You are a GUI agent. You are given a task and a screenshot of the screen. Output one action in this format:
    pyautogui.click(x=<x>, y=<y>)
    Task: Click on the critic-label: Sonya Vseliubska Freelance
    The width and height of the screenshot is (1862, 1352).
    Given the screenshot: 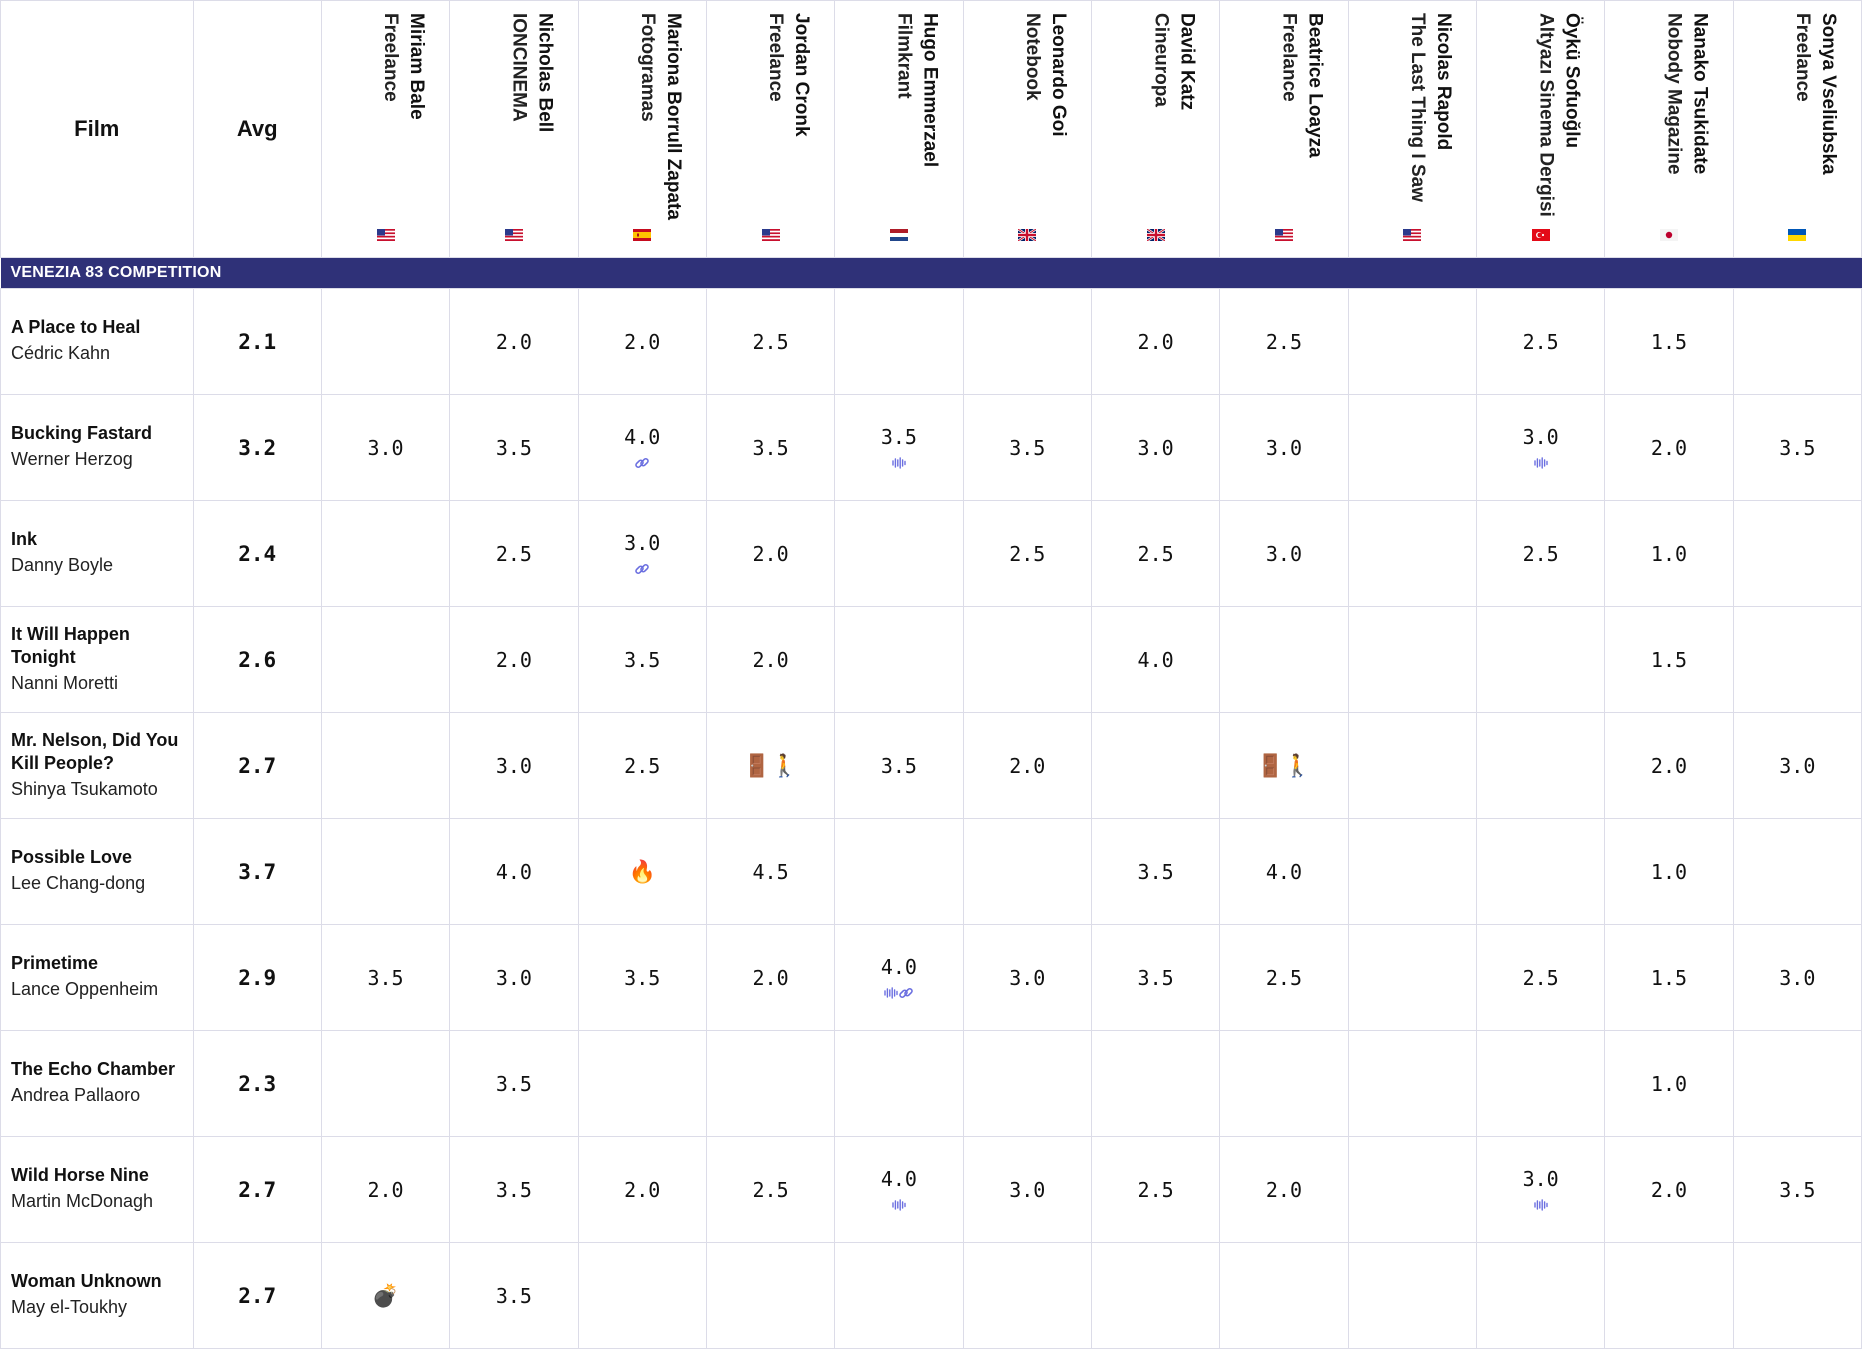 What is the action you would take?
    pyautogui.click(x=1815, y=94)
    